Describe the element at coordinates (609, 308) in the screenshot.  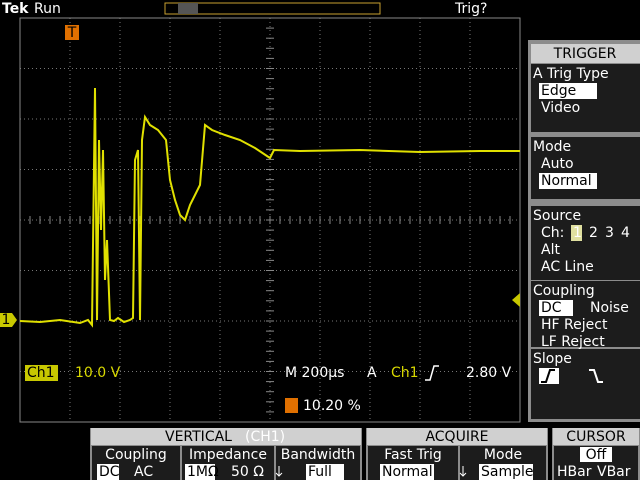
I see `menu-option: Noise` at that location.